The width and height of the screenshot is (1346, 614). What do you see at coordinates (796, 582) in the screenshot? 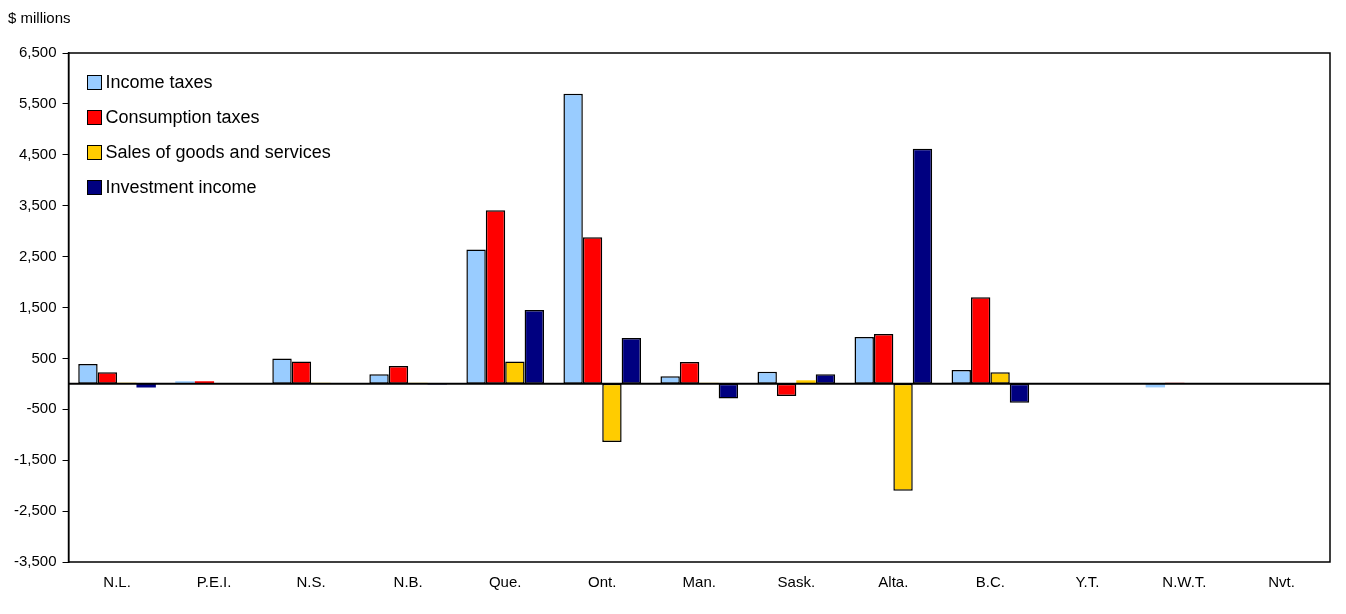
I see `x-tick-label: Sask.` at bounding box center [796, 582].